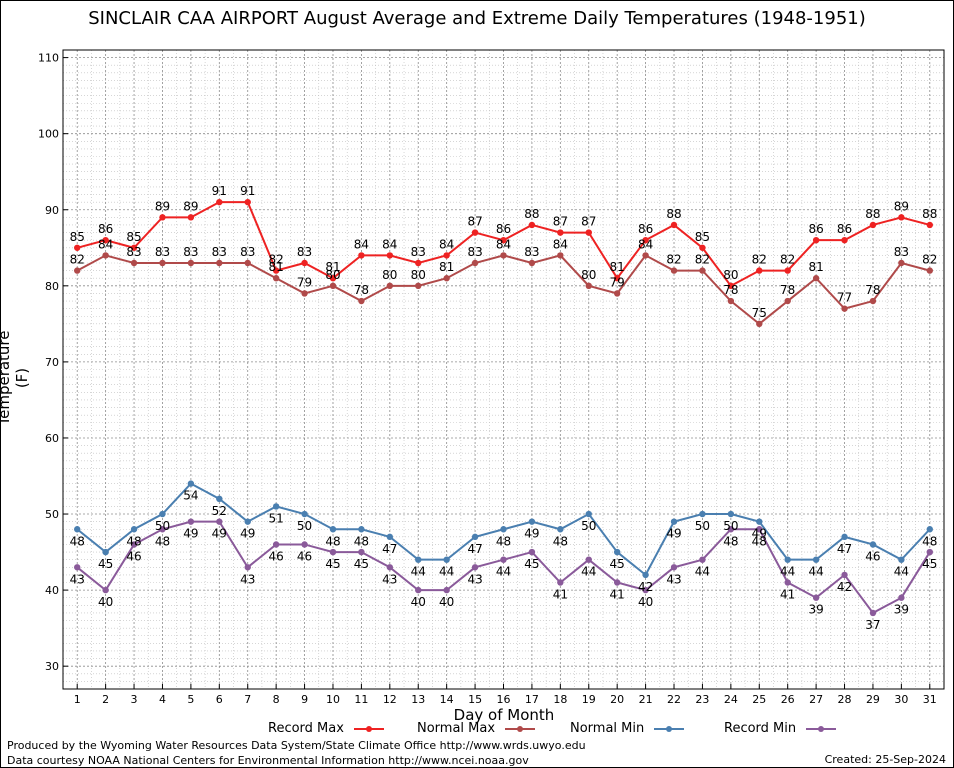 The image size is (954, 768). I want to click on legend-item-record-min: Record Min, so click(780, 730).